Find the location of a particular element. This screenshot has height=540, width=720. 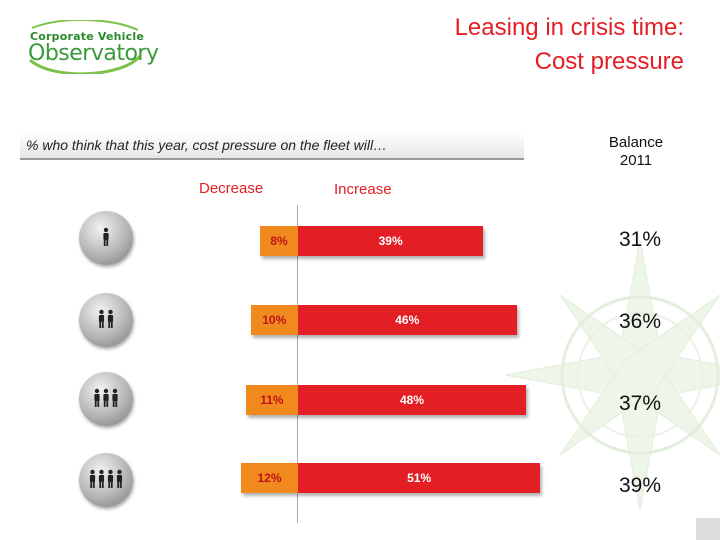

zero-axis-line is located at coordinates (297, 364).